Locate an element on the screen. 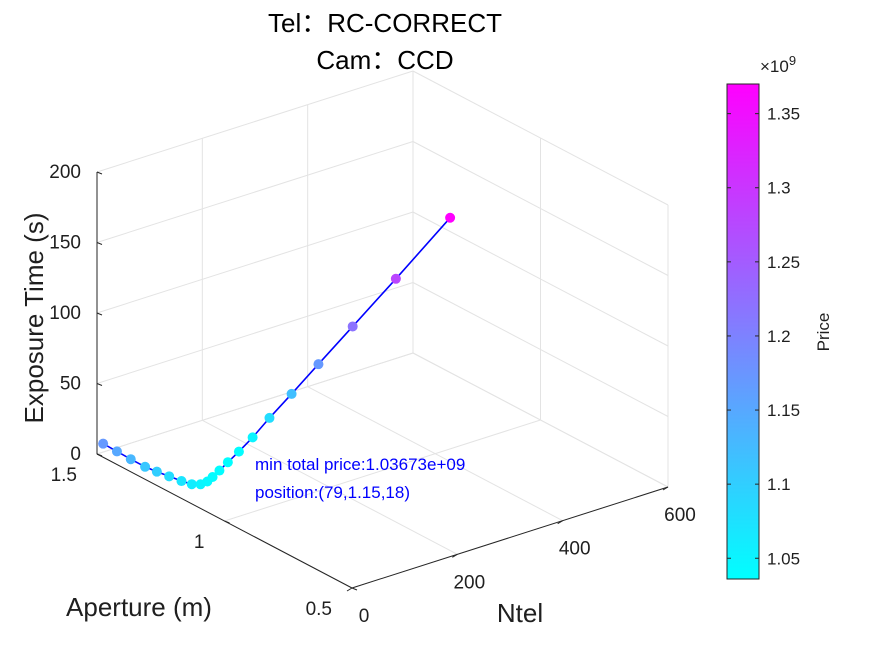 The height and width of the screenshot is (656, 875). colorbar-tick-label: 1.3 is located at coordinates (779, 188).